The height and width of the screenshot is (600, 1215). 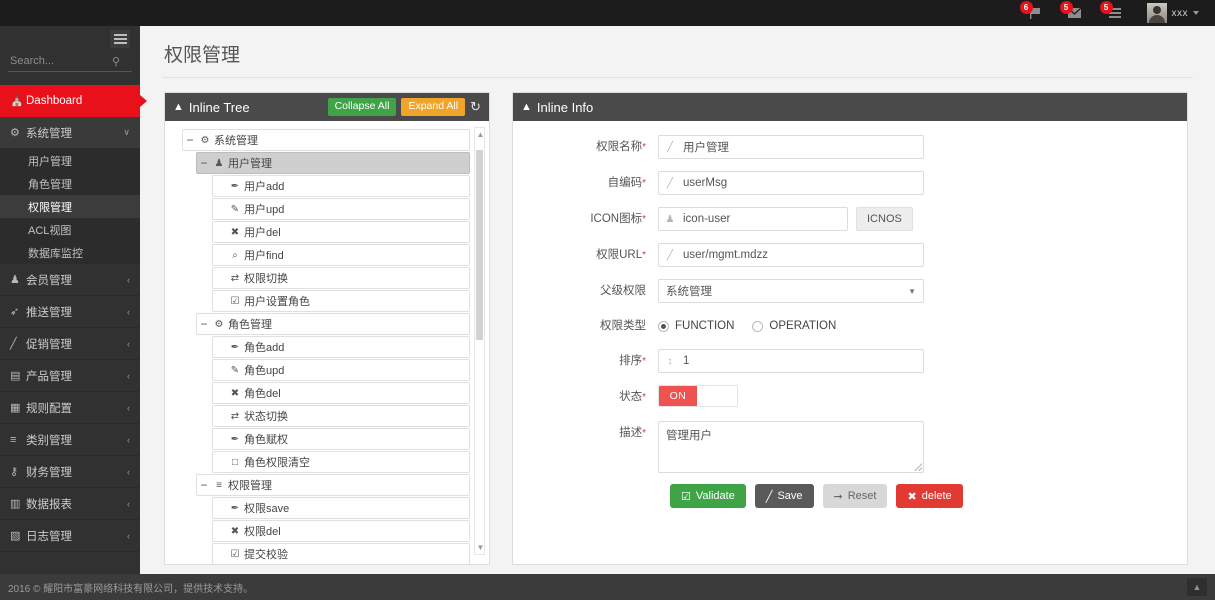 What do you see at coordinates (219, 485) in the screenshot?
I see `list-icon: ≡` at bounding box center [219, 485].